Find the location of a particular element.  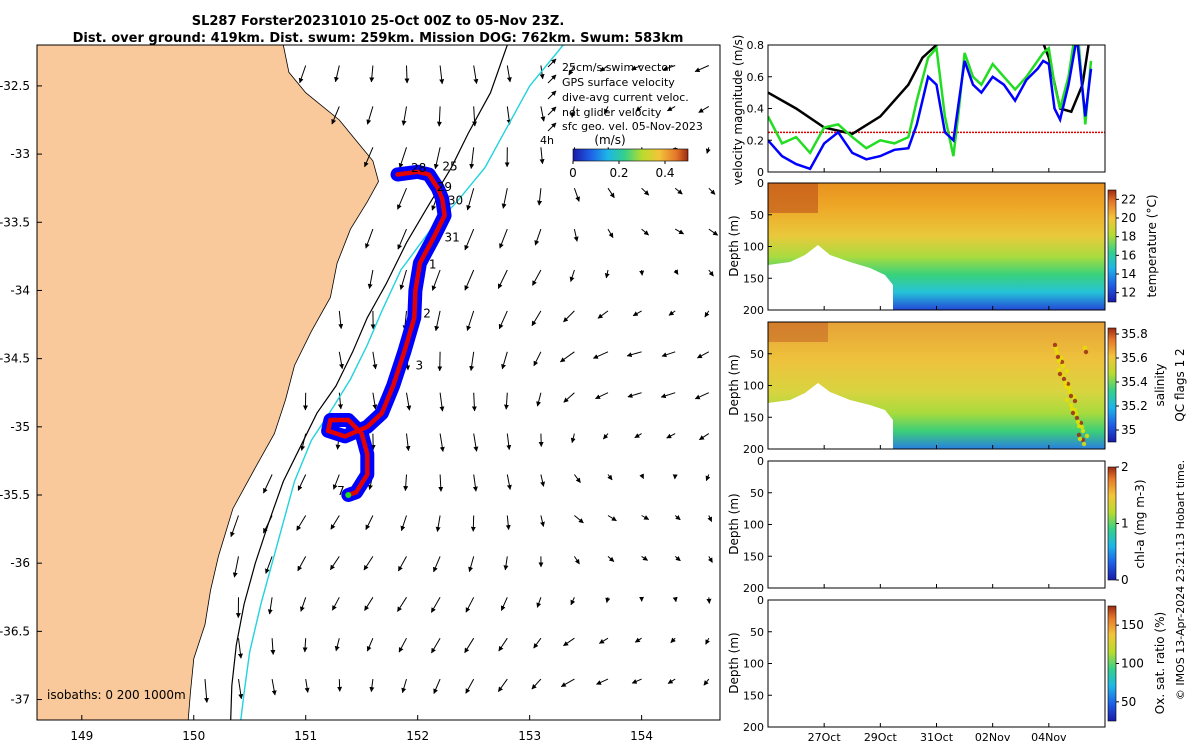

colorbar-tick-label: 35.4 is located at coordinates (1134, 382).